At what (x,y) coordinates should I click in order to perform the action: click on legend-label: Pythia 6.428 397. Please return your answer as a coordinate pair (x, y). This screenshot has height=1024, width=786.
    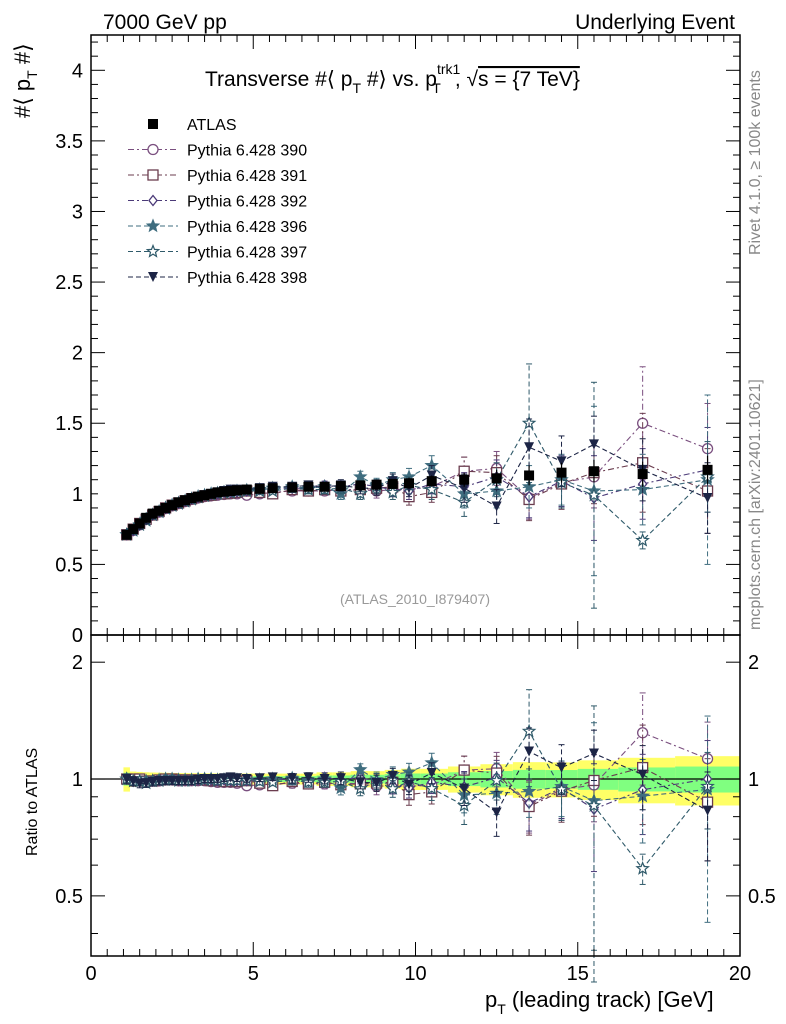
    Looking at the image, I should click on (247, 253).